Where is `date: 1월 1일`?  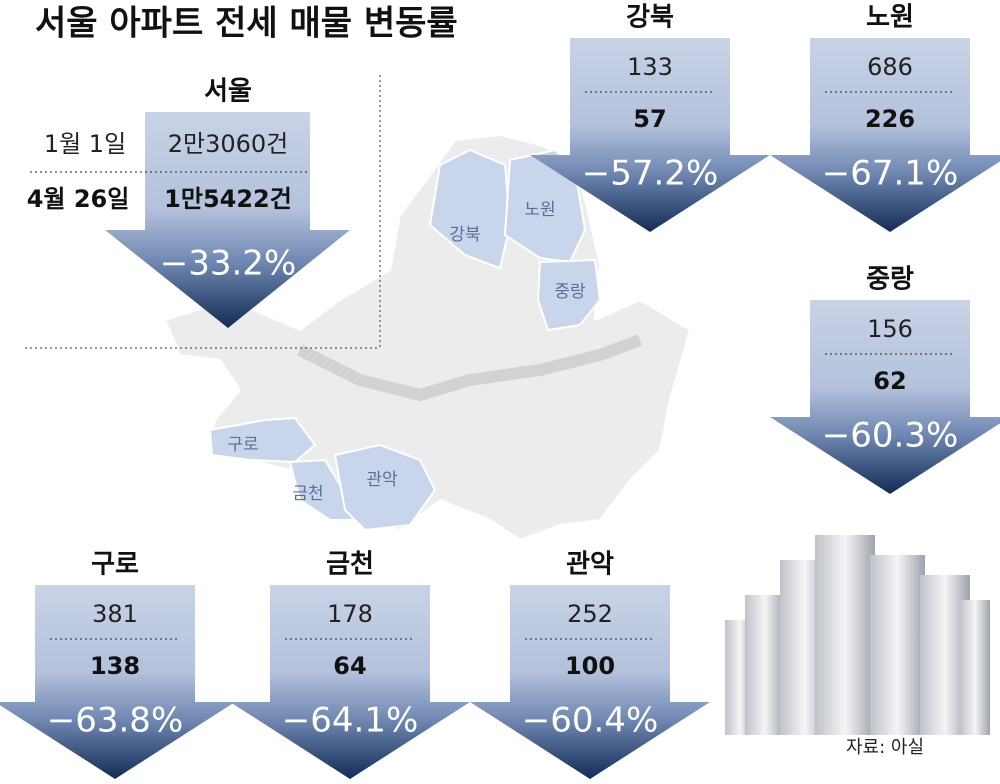 date: 1월 1일 is located at coordinates (85, 144).